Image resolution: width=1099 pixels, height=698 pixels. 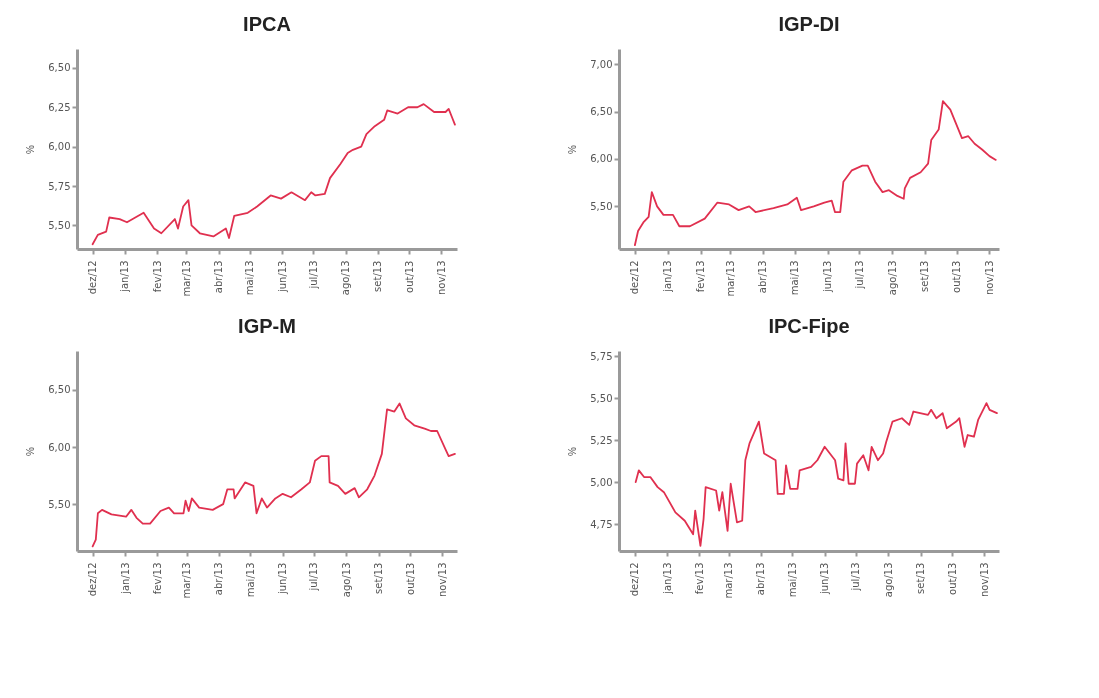 What do you see at coordinates (59, 107) in the screenshot?
I see `y-tick-label: 6,25` at bounding box center [59, 107].